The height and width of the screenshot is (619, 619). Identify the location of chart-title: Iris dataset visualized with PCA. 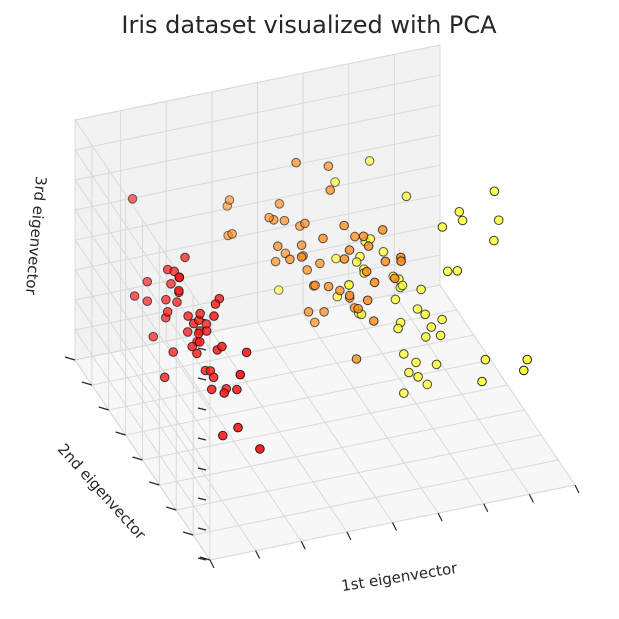
(309, 25).